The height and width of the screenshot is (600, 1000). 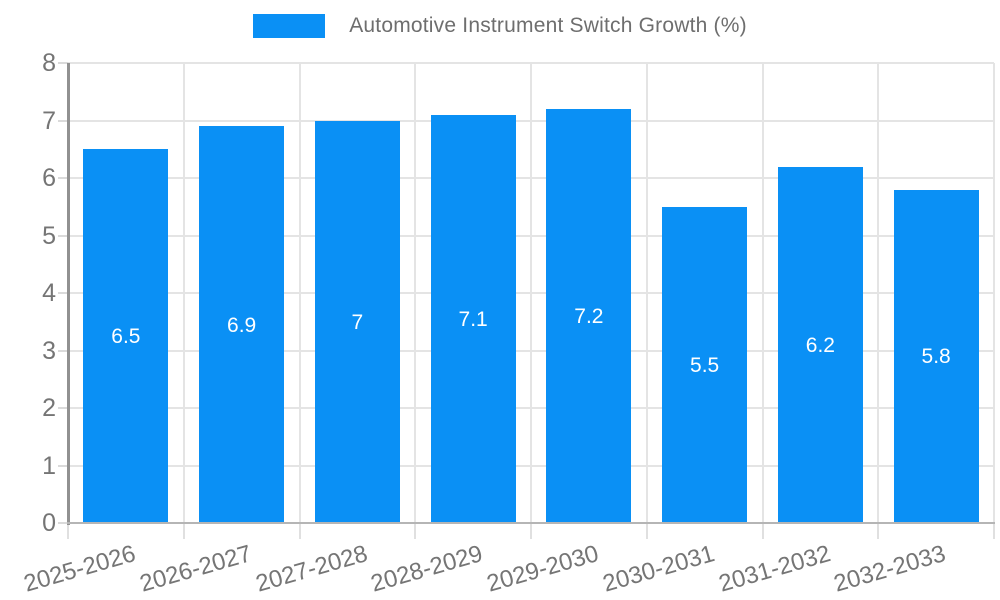 I want to click on bar-2032-2033, so click(x=936, y=356).